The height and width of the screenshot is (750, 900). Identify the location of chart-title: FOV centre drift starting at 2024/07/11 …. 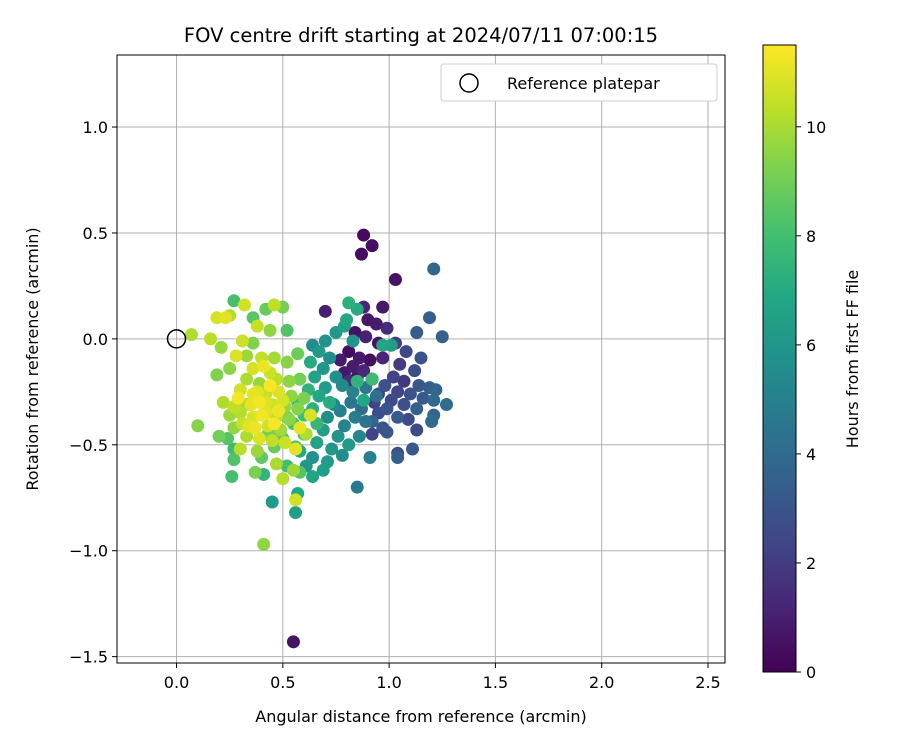
(421, 35).